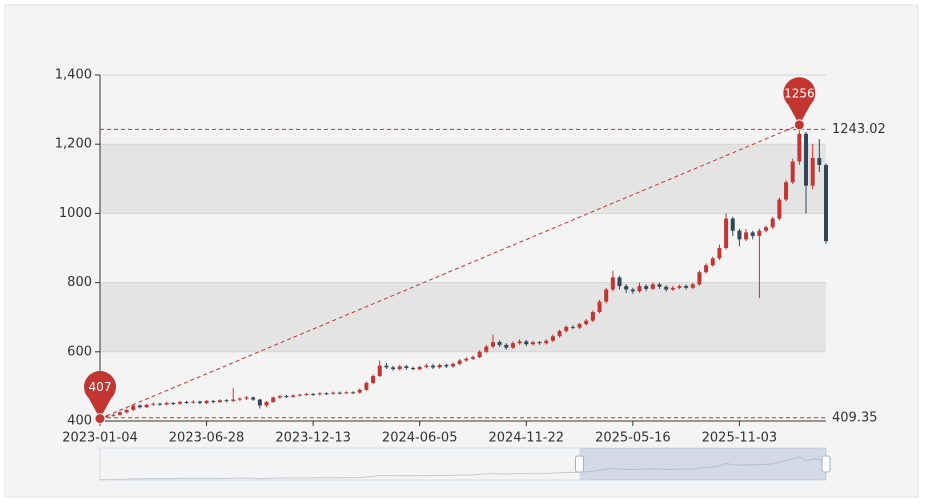  What do you see at coordinates (313, 438) in the screenshot?
I see `x-tick-label: 2023-12-13` at bounding box center [313, 438].